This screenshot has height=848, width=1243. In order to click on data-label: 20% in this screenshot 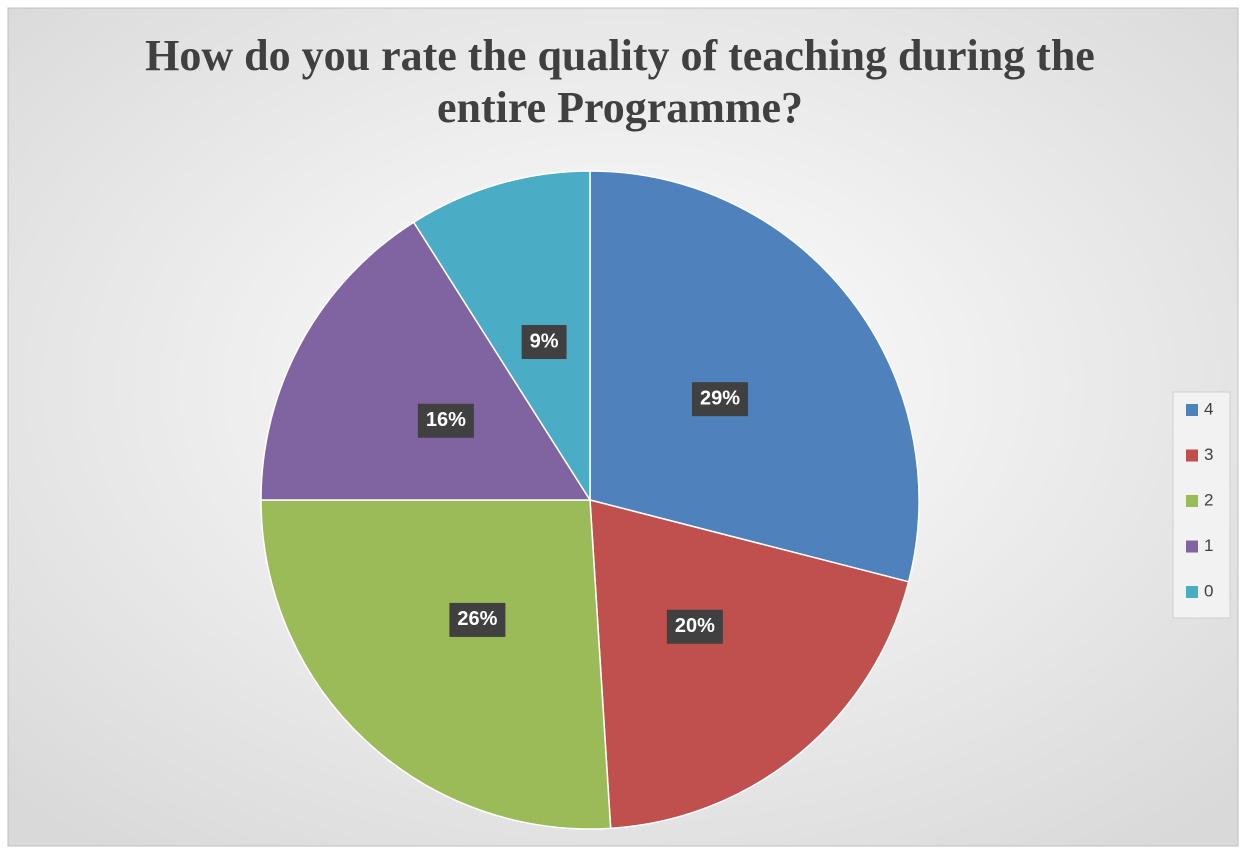, I will do `click(695, 626)`.